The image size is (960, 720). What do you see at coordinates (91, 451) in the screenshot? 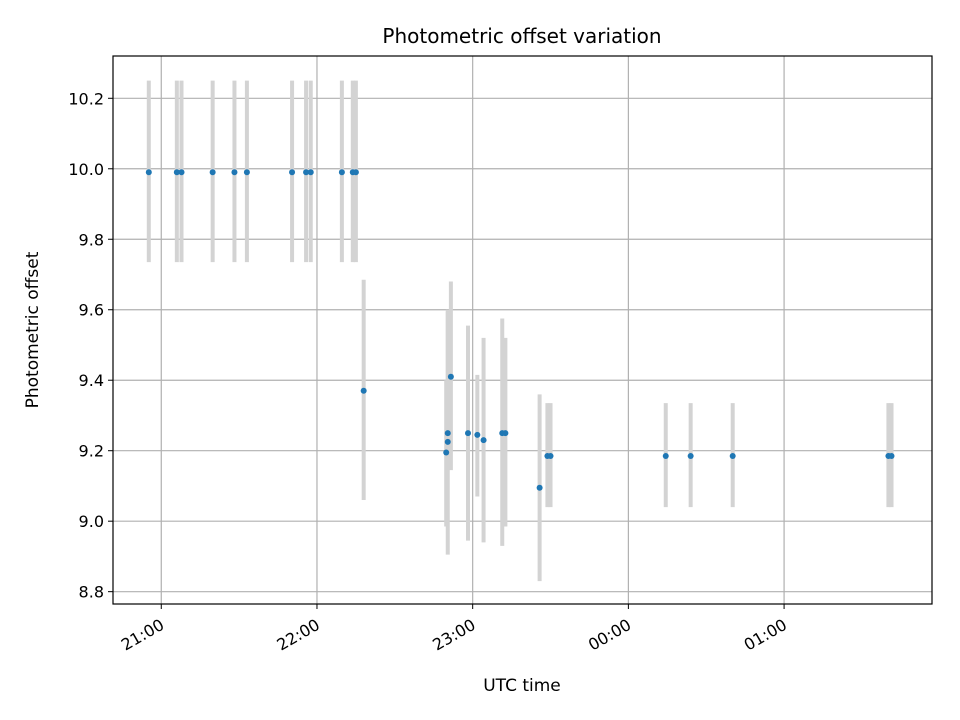
I see `y-tick-label: 9.2` at bounding box center [91, 451].